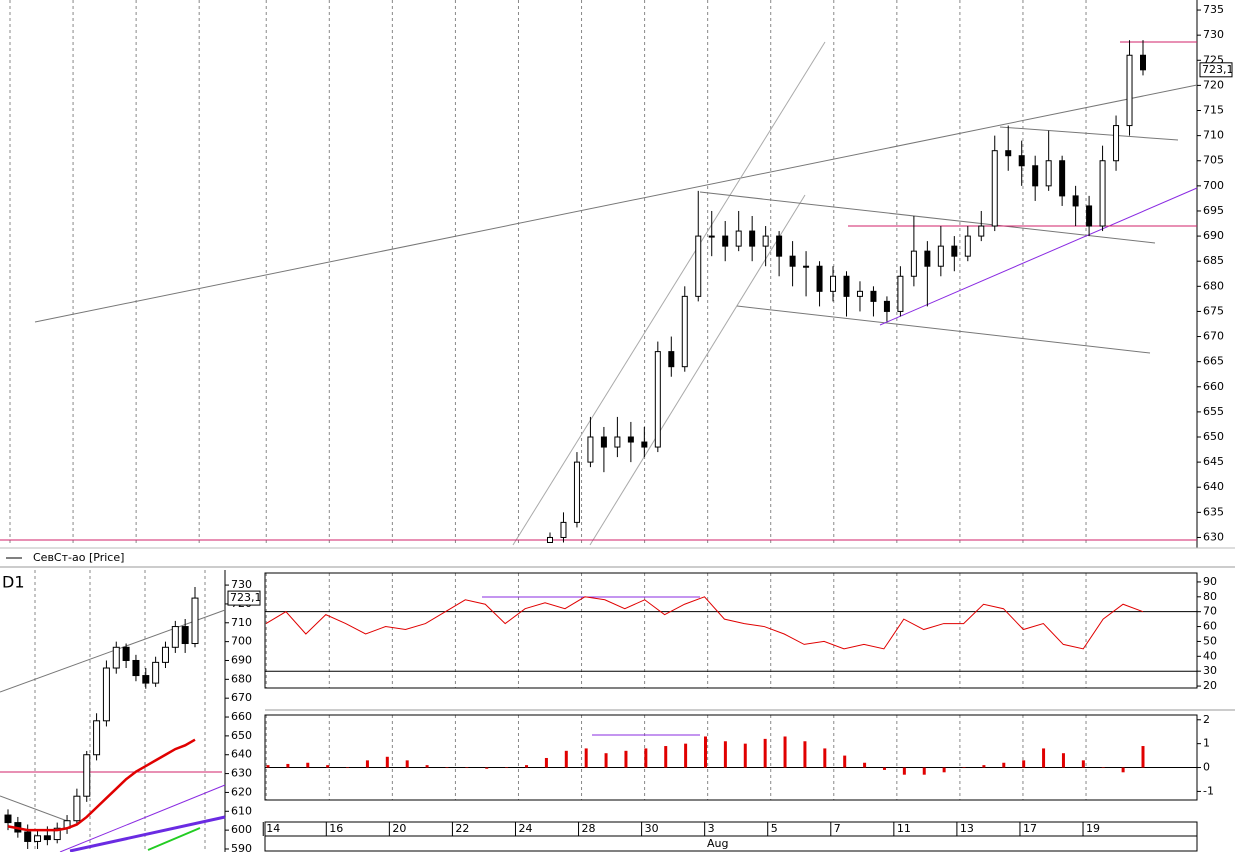  Describe the element at coordinates (241, 678) in the screenshot. I see `y-tick-label: 680` at that location.